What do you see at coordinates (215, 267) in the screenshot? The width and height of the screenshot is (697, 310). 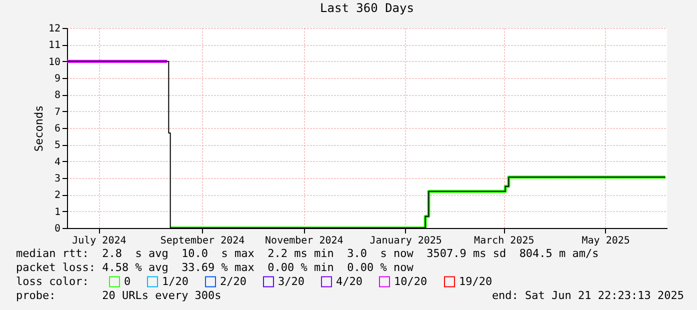 I see `text: packet loss: 4.58 % avg 33.69 % max 0.00 % min 0.00 % now` at bounding box center [215, 267].